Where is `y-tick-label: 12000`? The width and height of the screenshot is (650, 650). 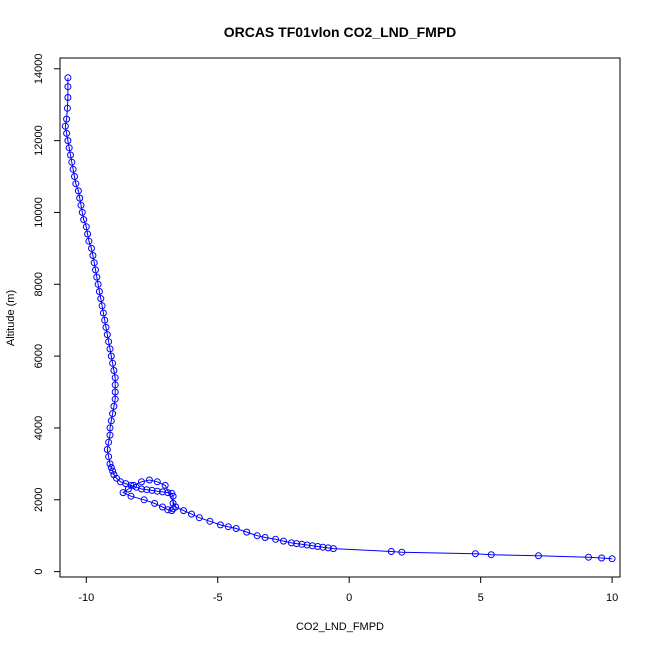 y-tick-label: 12000 is located at coordinates (39, 140).